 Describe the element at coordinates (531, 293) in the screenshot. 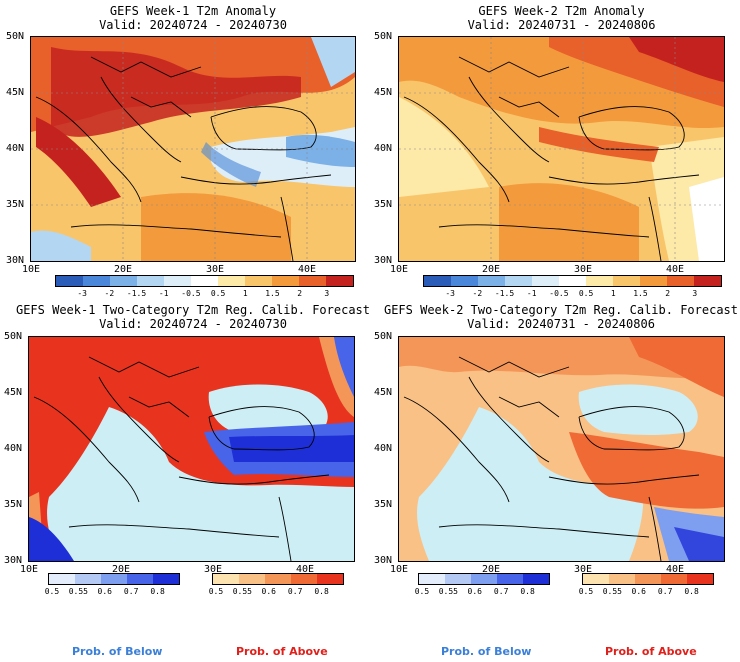

I see `colorbar-label: -1` at that location.